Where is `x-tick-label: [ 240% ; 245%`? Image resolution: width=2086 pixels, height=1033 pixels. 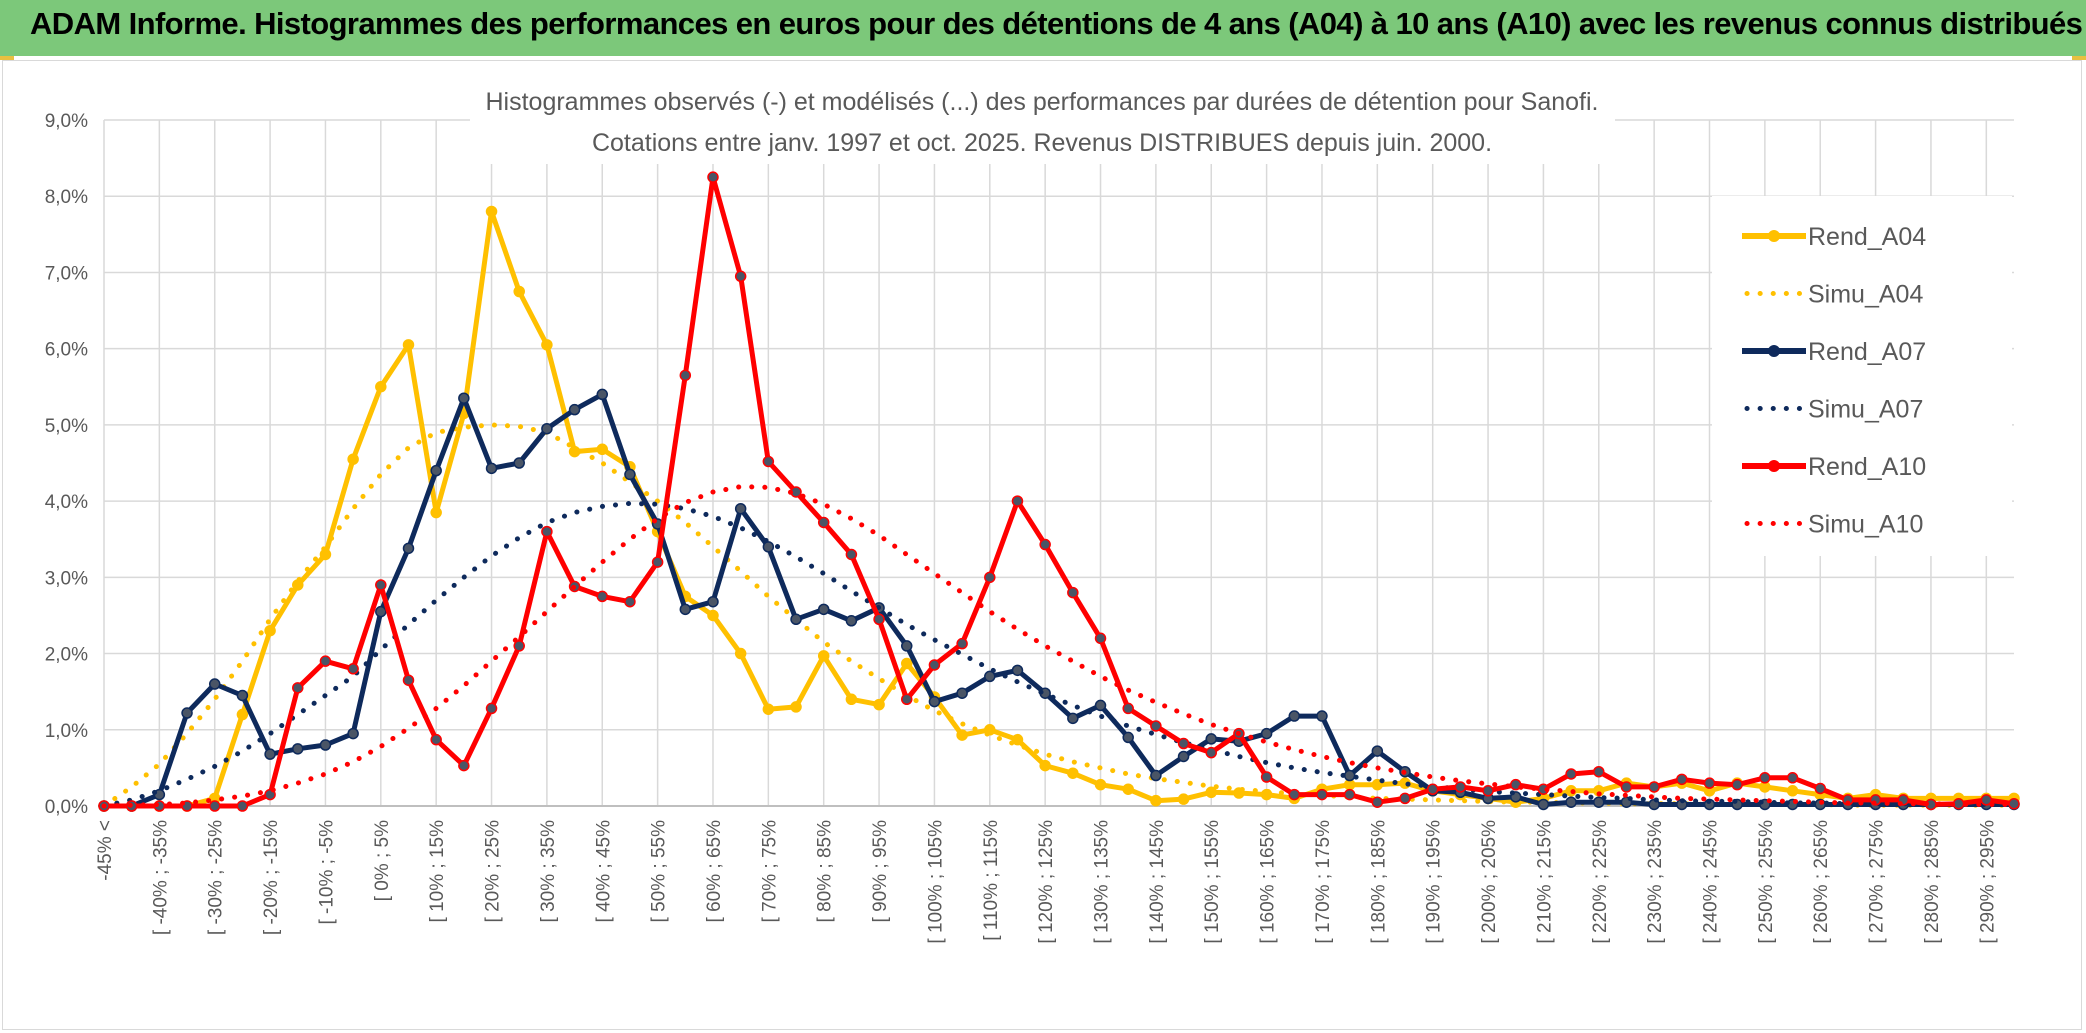 x-tick-label: [ 240% ; 245% is located at coordinates (1711, 882).